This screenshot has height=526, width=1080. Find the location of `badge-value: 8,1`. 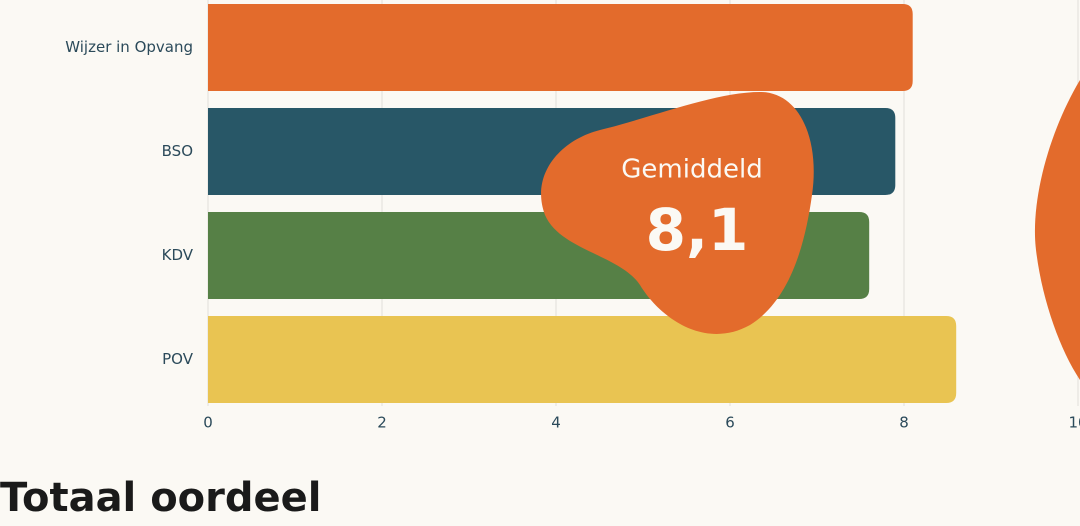

badge-value: 8,1 is located at coordinates (697, 230).